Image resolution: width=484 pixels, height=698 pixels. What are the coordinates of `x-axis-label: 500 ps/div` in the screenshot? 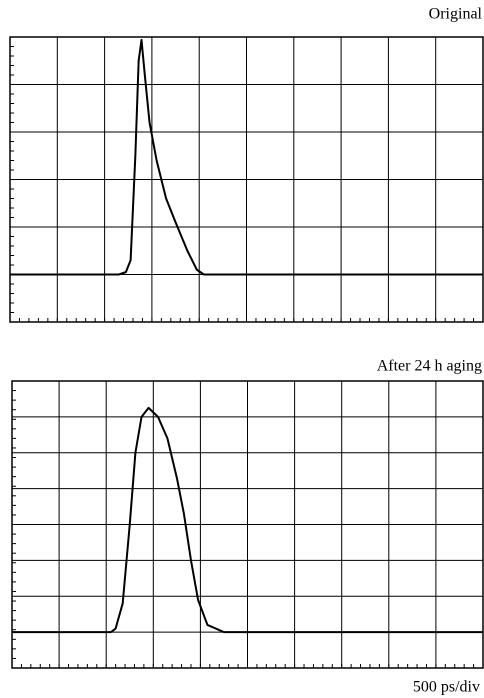 It's located at (446, 687).